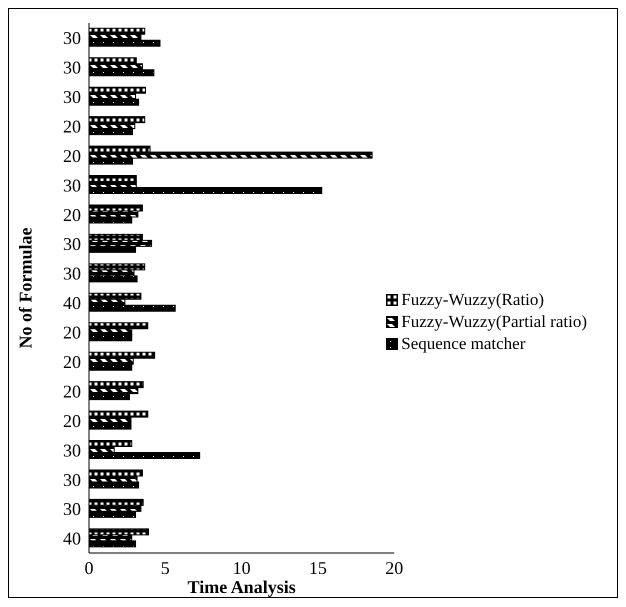 Image resolution: width=626 pixels, height=607 pixels. Describe the element at coordinates (494, 322) in the screenshot. I see `legend-label: Fuzzy-Wuzzy(Partial ratio)` at that location.